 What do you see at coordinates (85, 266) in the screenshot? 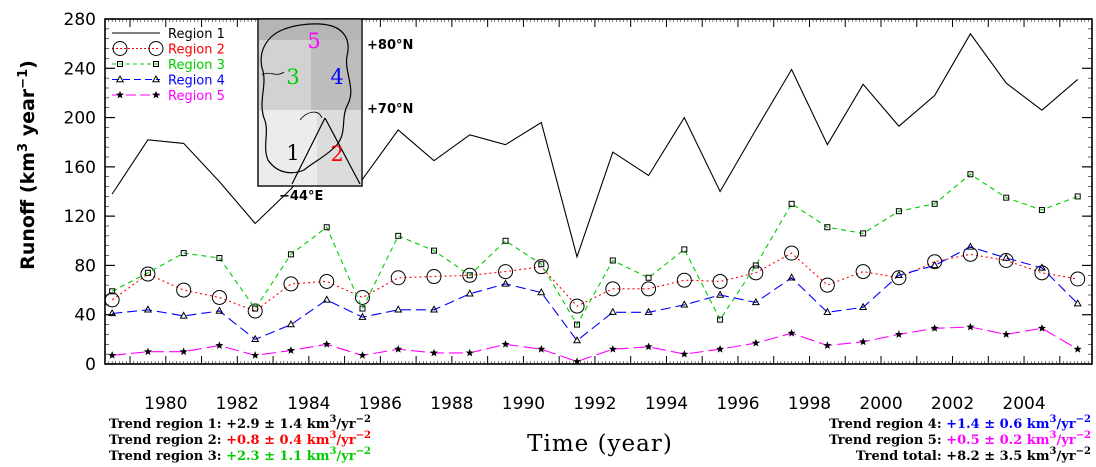
I see `y-tick-label: 80` at bounding box center [85, 266].